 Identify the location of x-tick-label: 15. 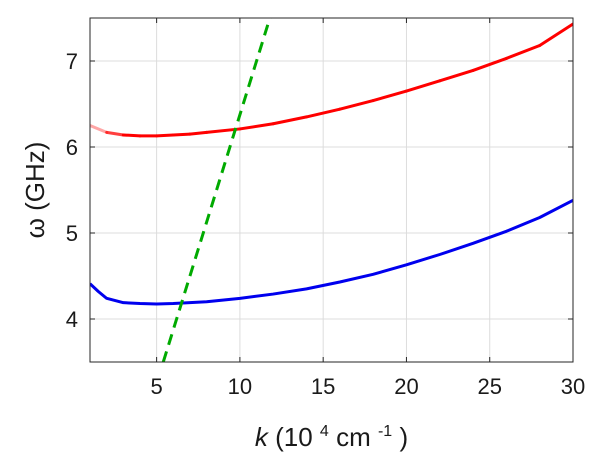
(323, 386).